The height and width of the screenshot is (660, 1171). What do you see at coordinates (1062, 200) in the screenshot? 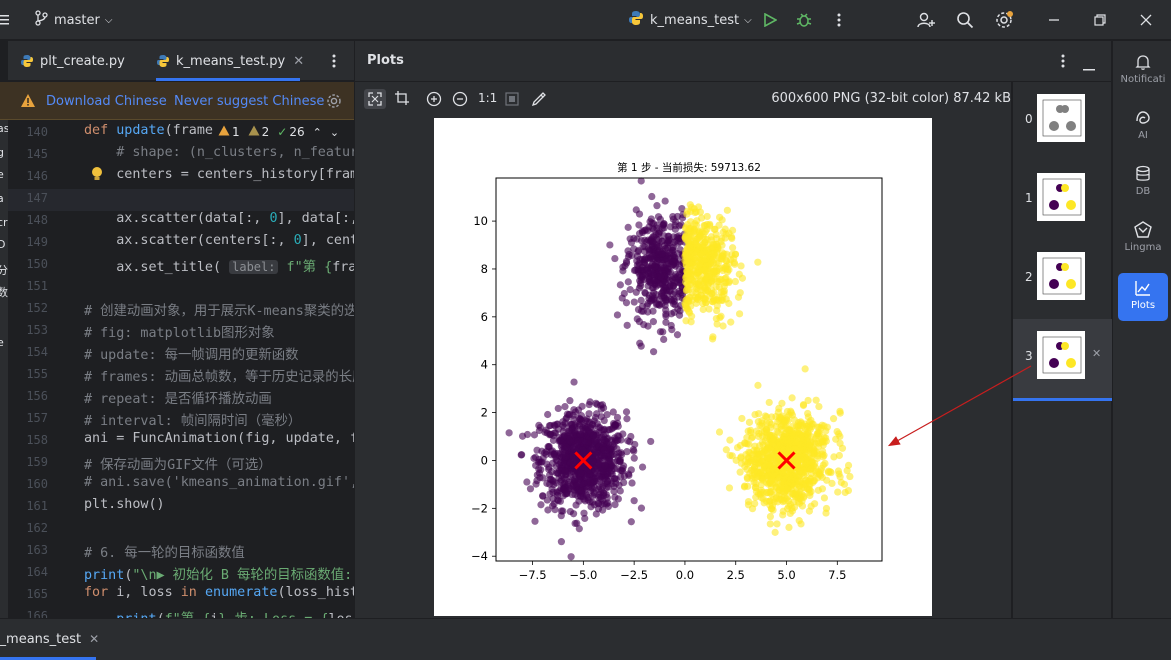
I see `plot-thumbnail: 1` at bounding box center [1062, 200].